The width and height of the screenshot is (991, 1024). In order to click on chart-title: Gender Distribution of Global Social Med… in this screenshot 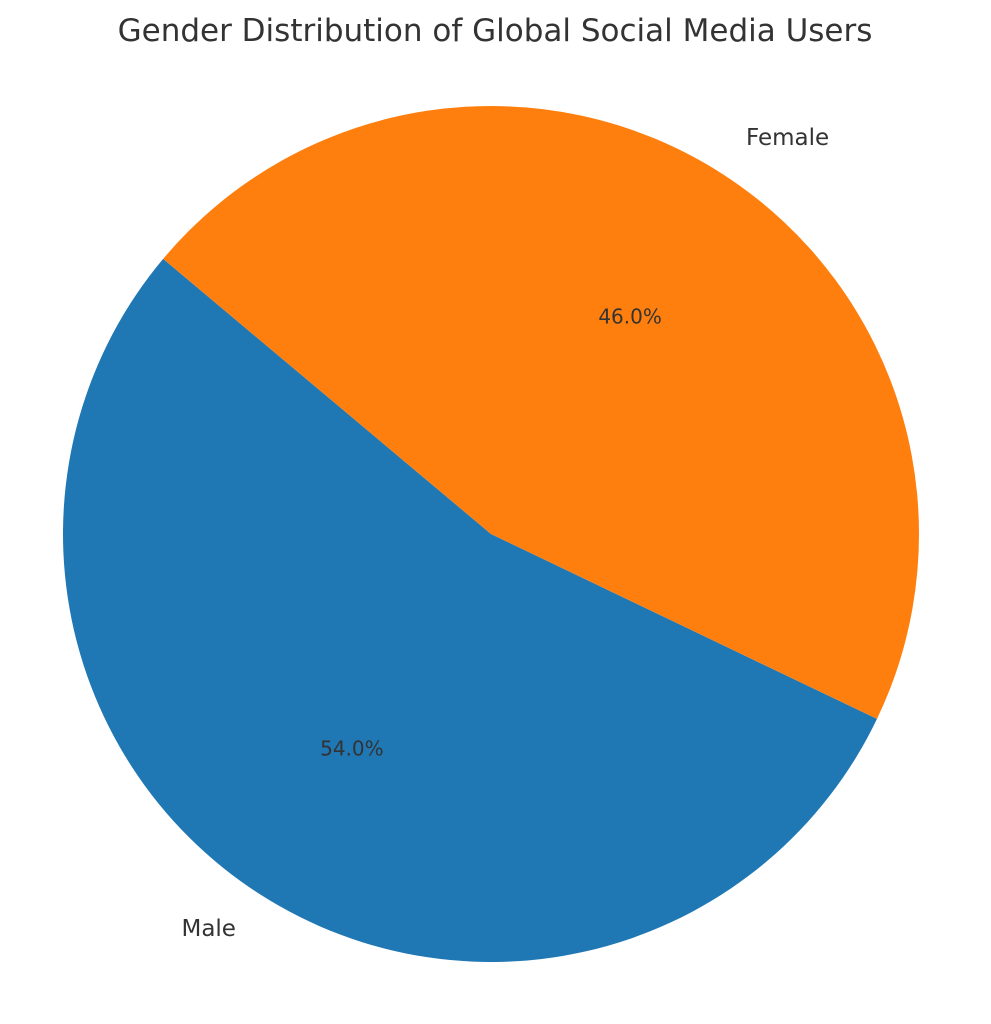, I will do `click(495, 31)`.